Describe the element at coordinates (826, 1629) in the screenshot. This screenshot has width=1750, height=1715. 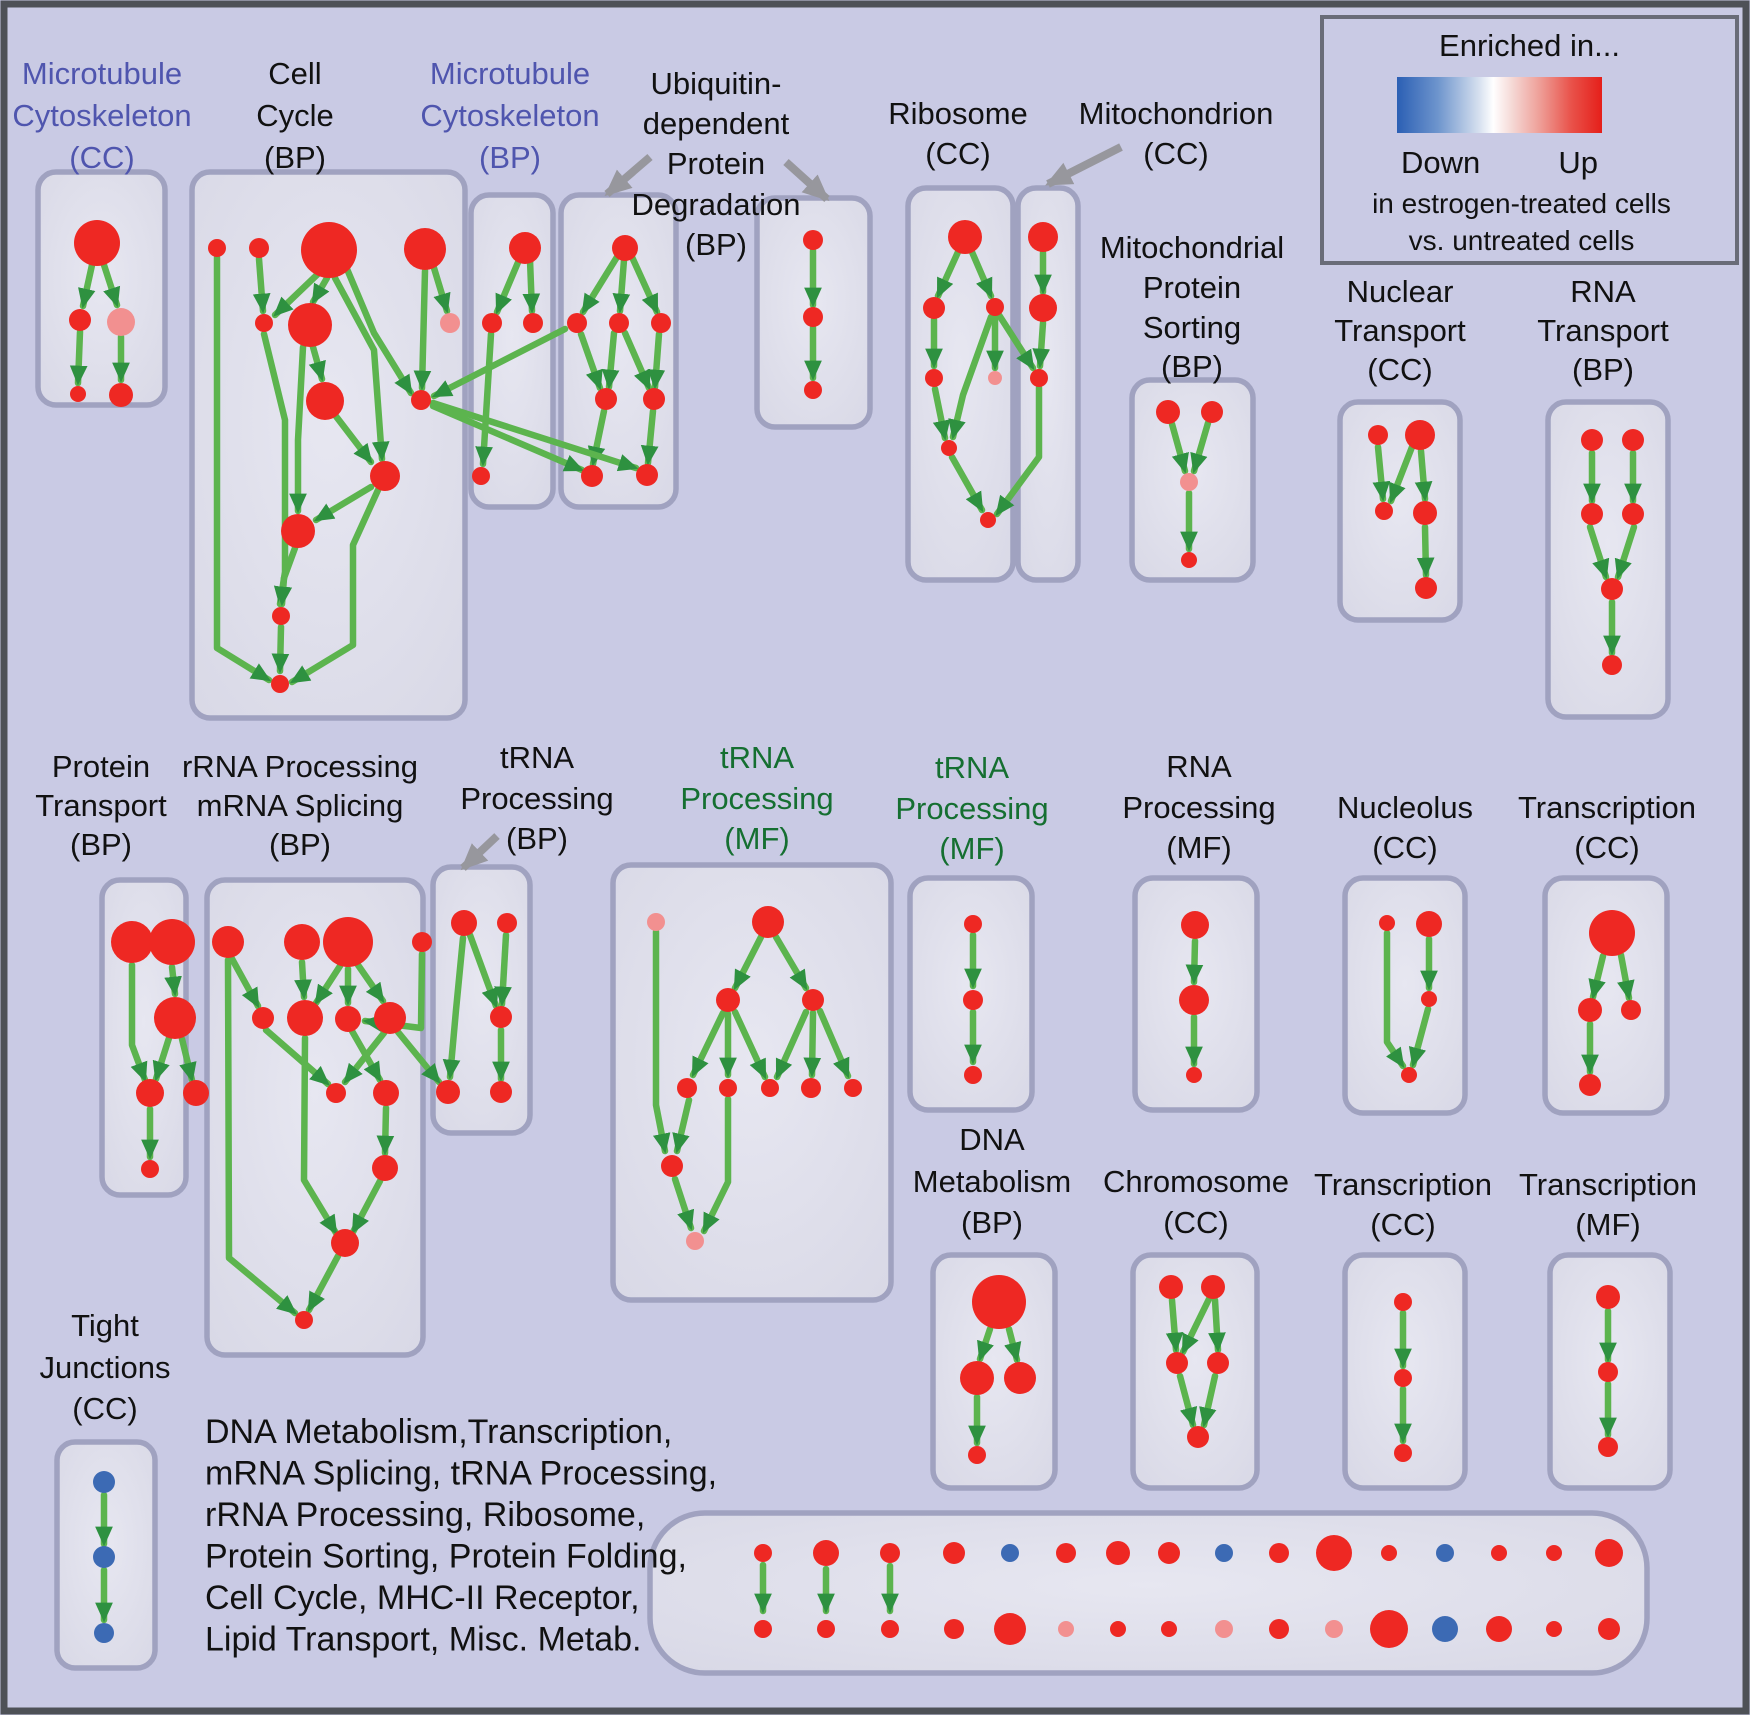
I see `strip-pair-1-bottom-node` at that location.